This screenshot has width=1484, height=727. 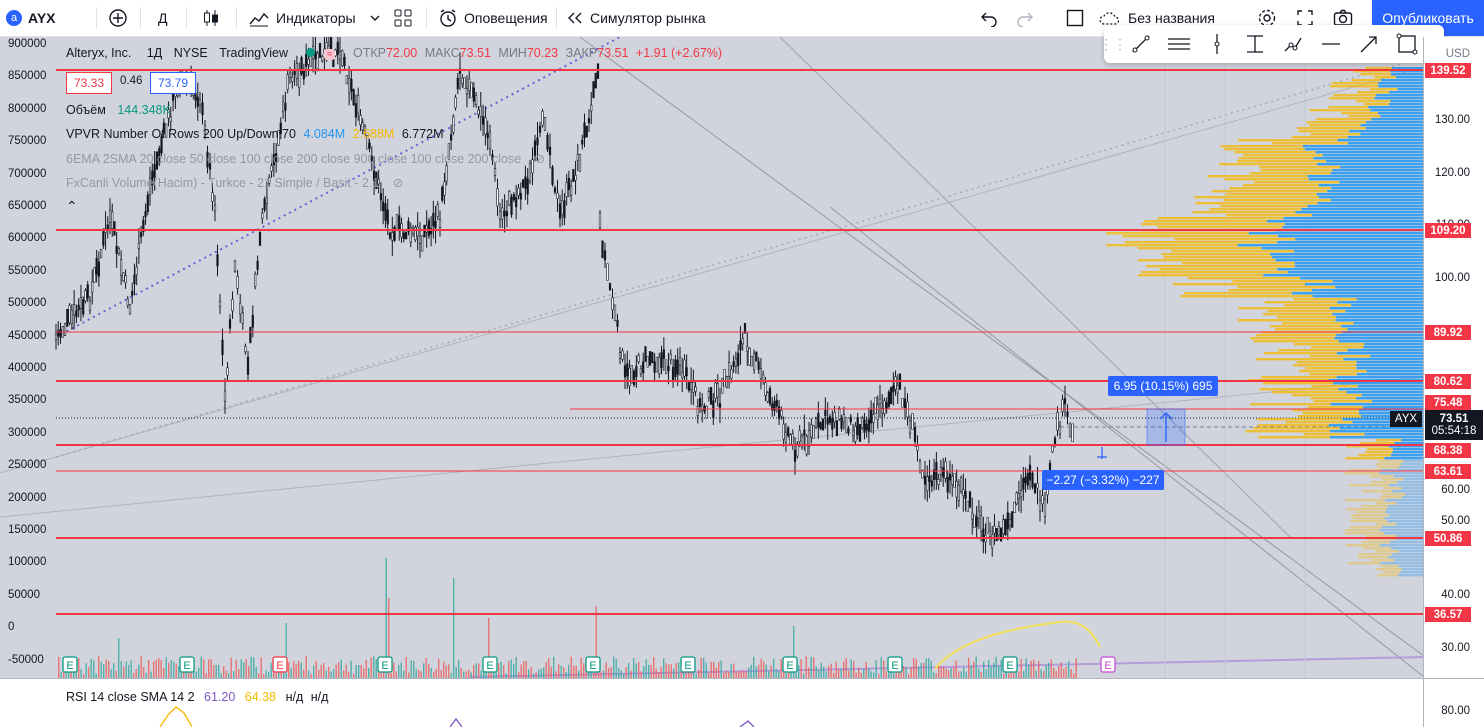 I want to click on drag-handle-icon: ⋮⋮, so click(x=1113, y=43).